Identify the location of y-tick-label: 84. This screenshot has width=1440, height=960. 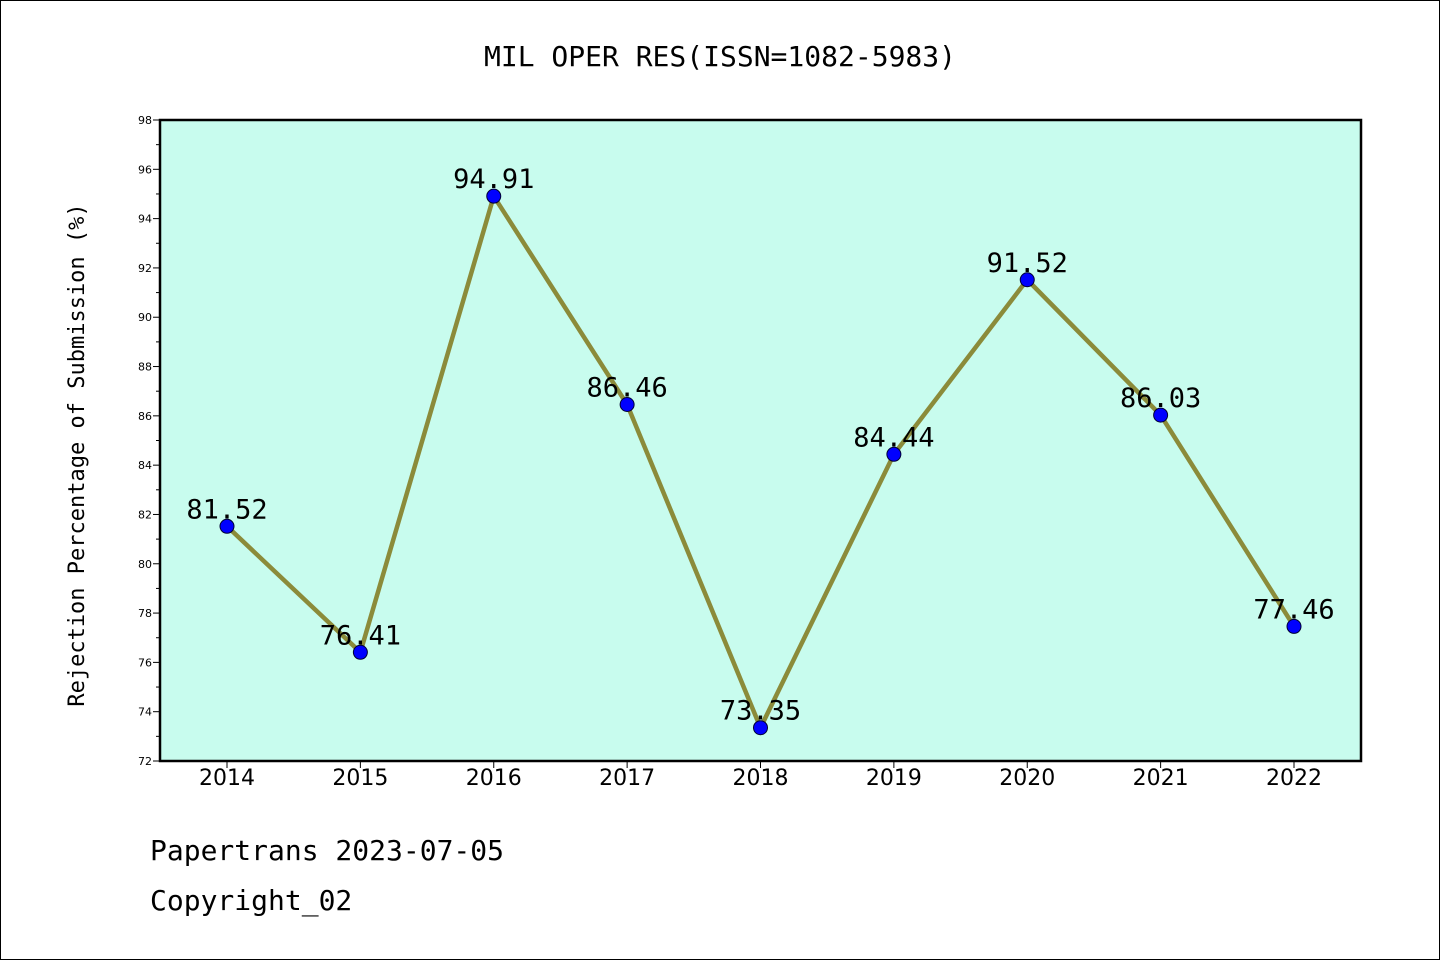
(145, 465).